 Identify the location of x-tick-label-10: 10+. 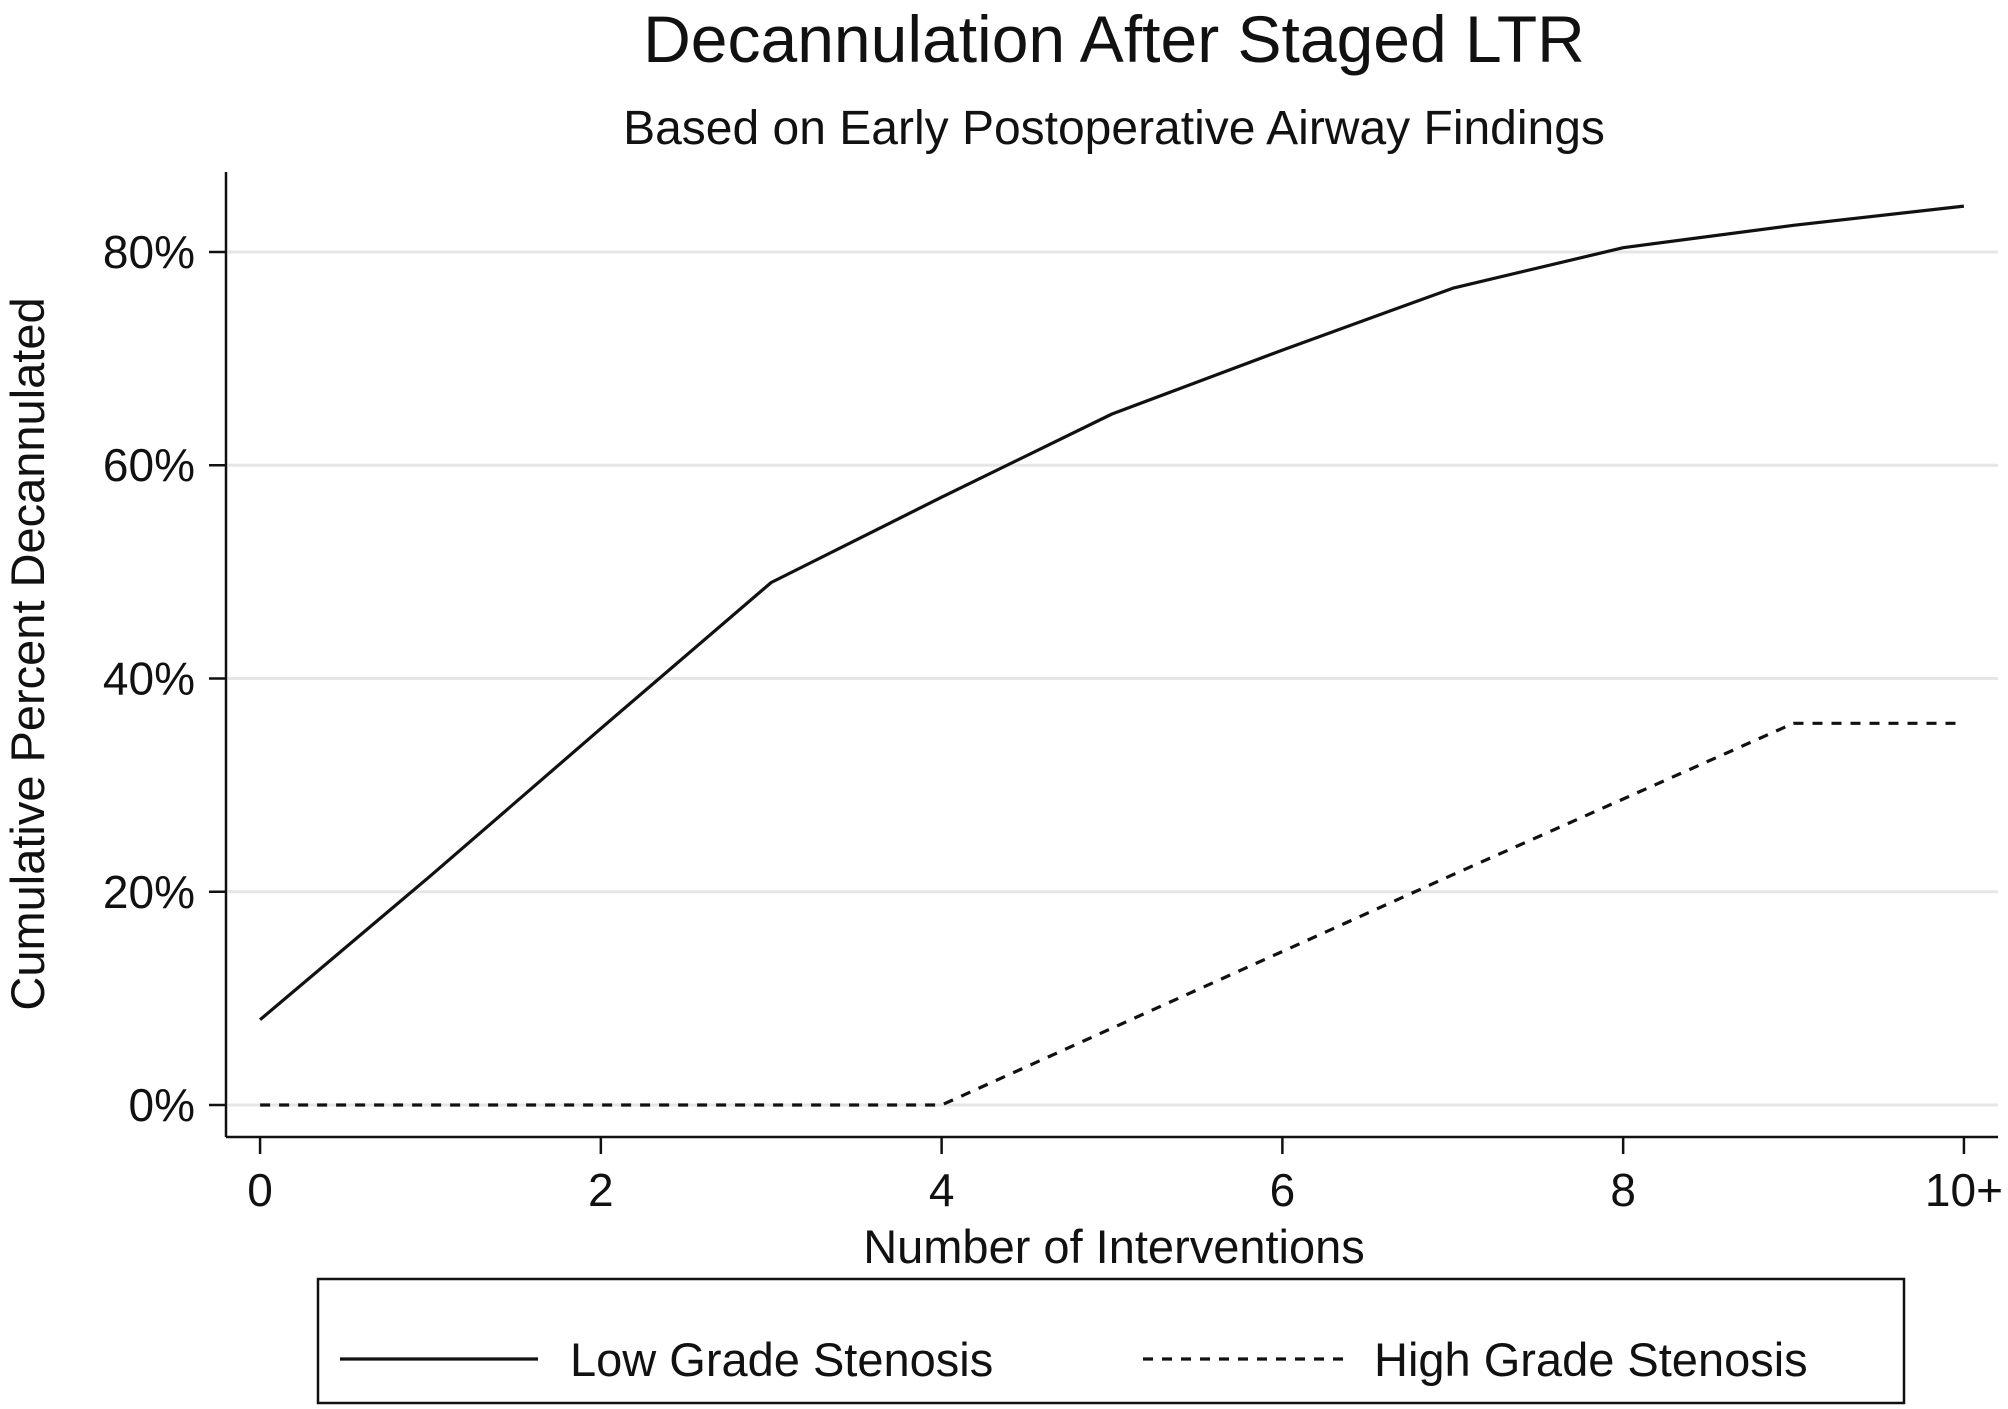
(1964, 1190).